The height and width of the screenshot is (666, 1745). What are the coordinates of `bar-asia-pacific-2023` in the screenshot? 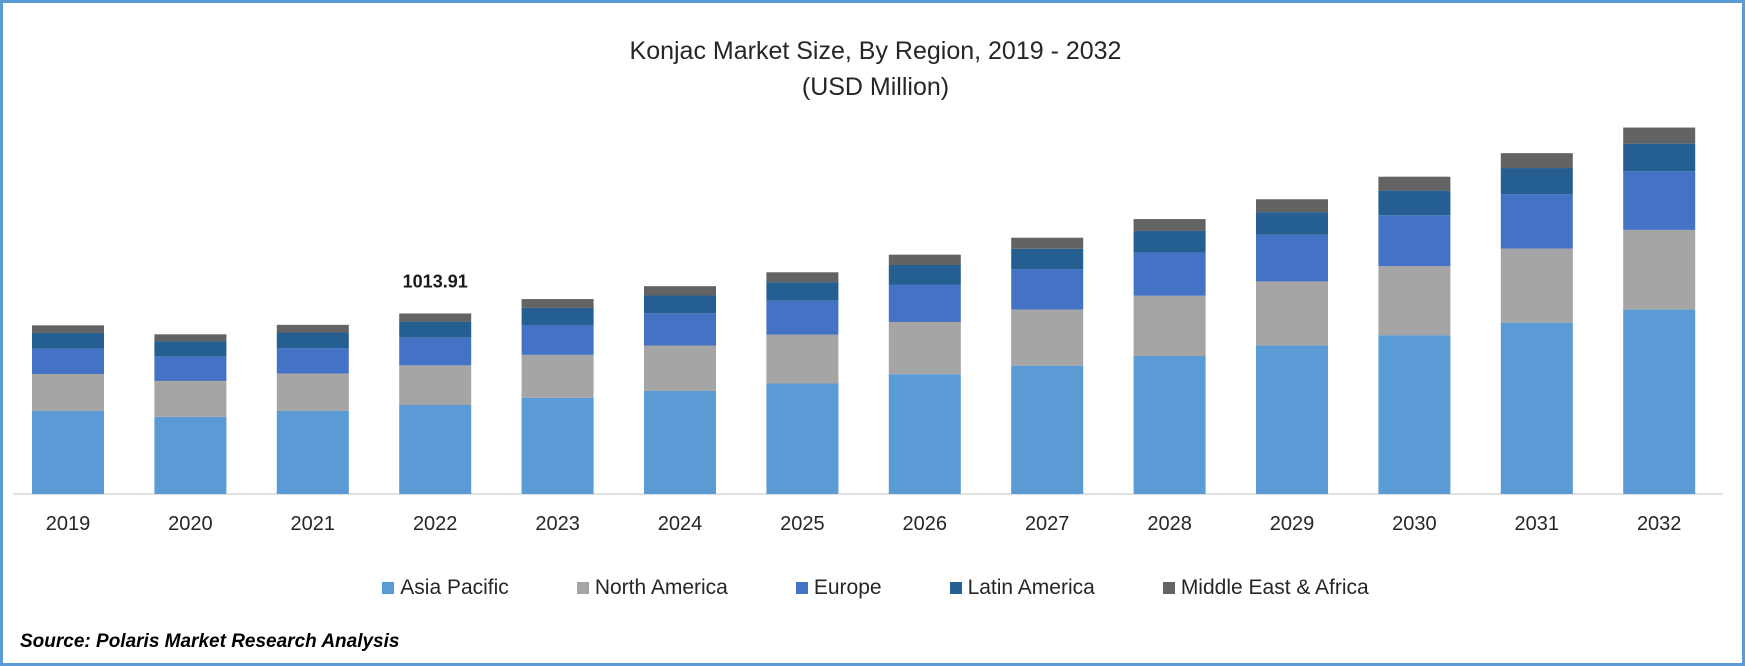 It's located at (557, 445).